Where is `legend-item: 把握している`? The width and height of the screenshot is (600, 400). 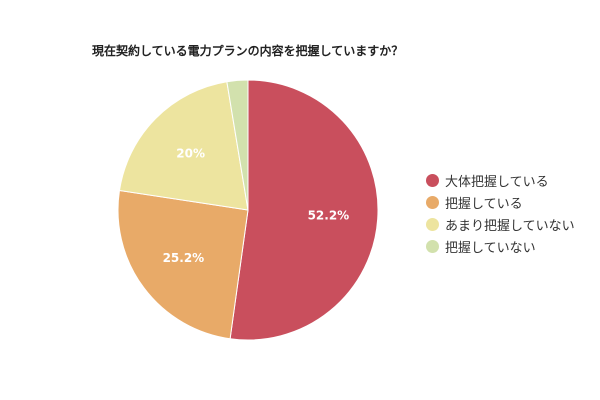
legend-item: 把握している is located at coordinates (500, 202).